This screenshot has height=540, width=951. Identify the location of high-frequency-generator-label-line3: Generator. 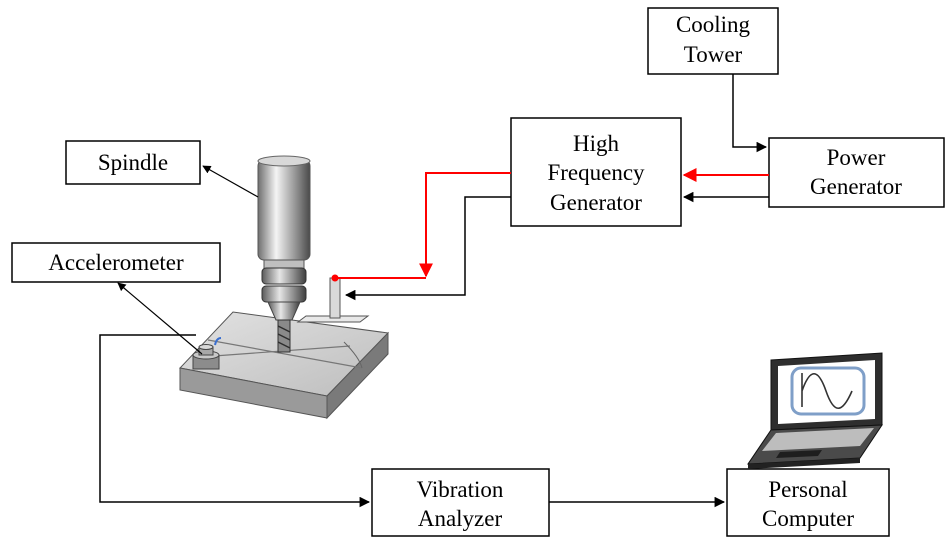
(596, 202).